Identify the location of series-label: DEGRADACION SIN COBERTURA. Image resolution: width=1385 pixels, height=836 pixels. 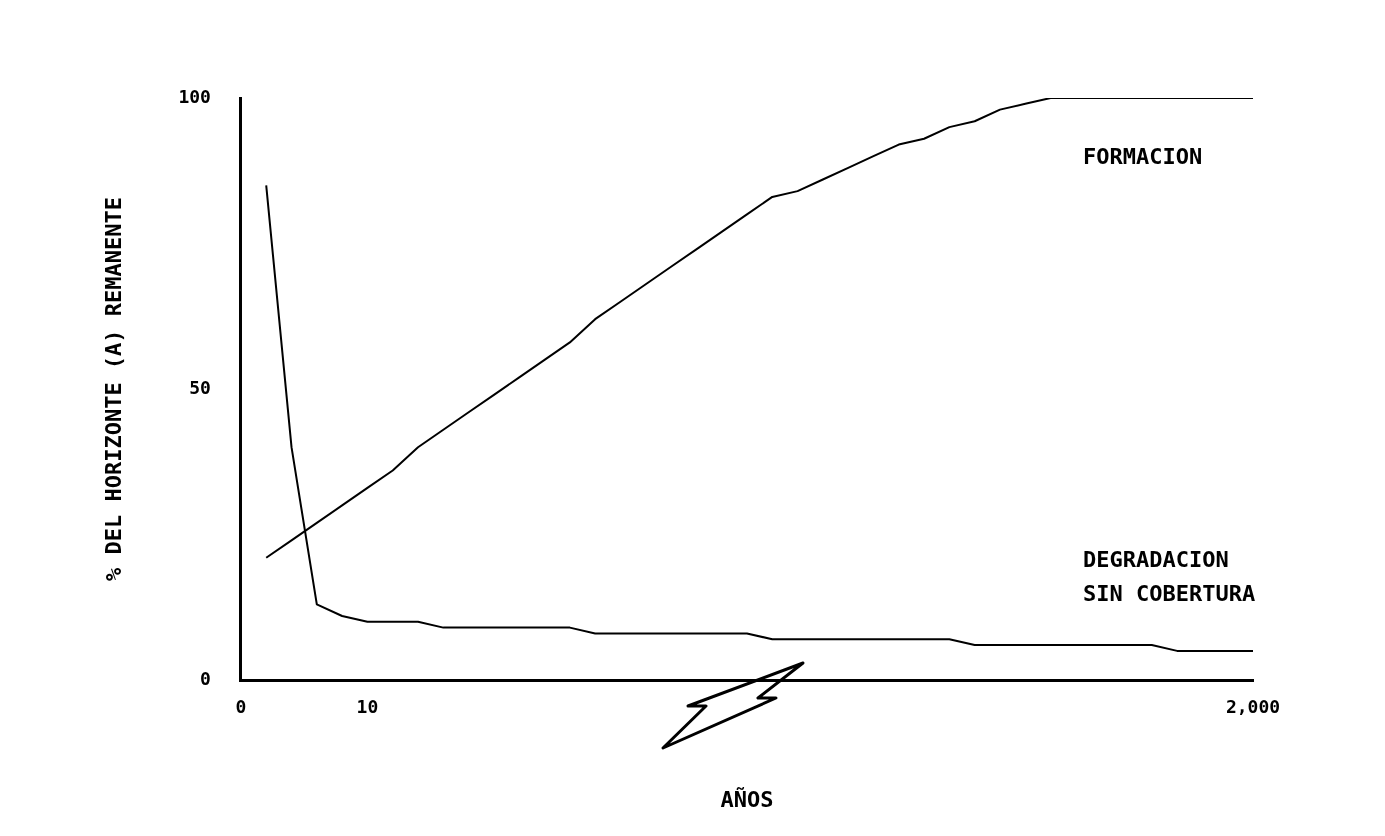
(1169, 576).